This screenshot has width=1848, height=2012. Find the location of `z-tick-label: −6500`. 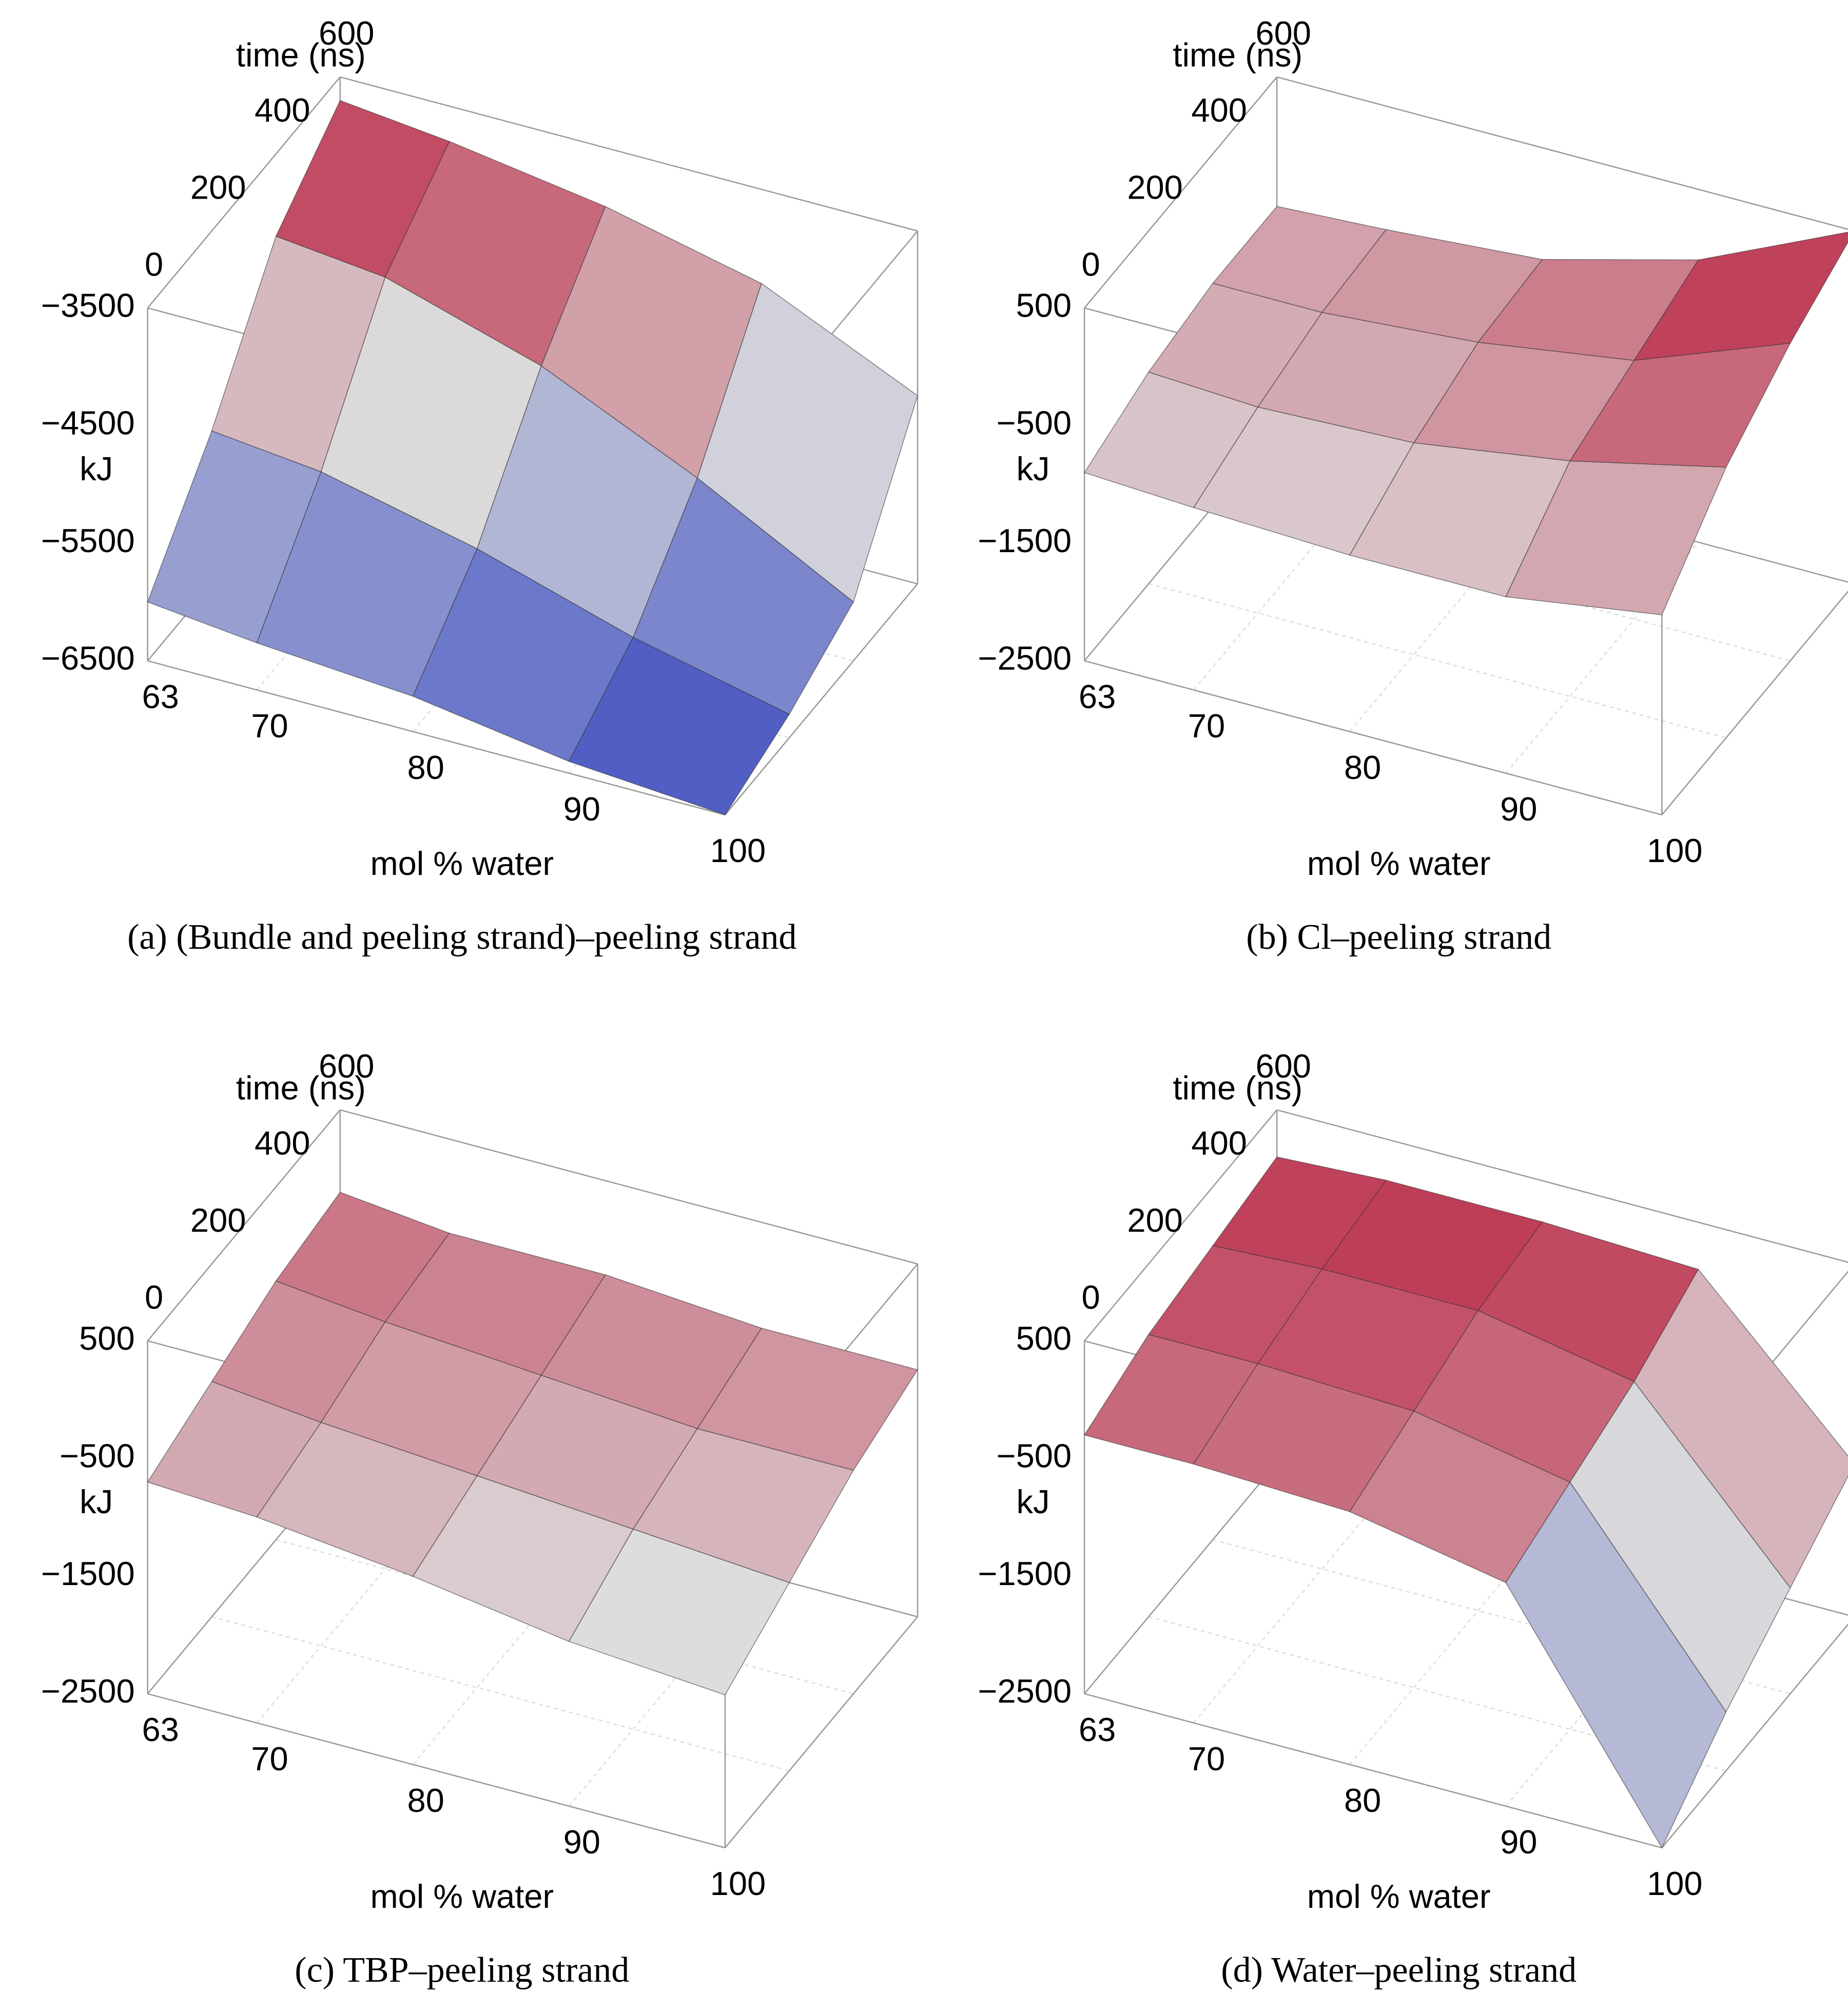

z-tick-label: −6500 is located at coordinates (88, 658).